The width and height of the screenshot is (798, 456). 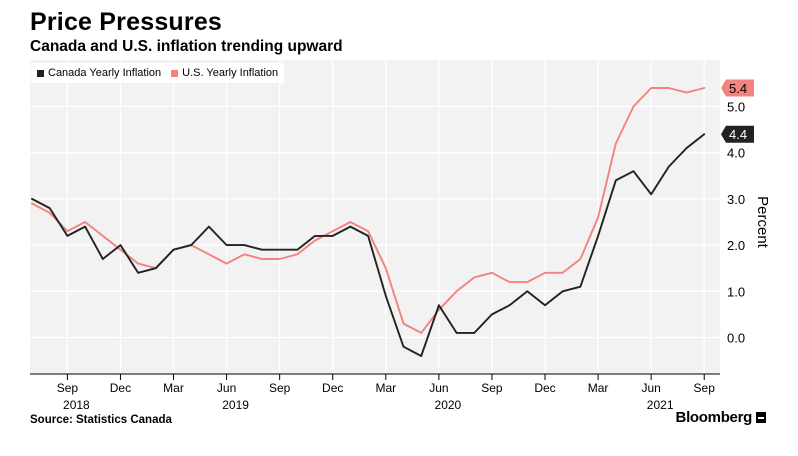 I want to click on x-year-label: 2020, so click(x=448, y=405).